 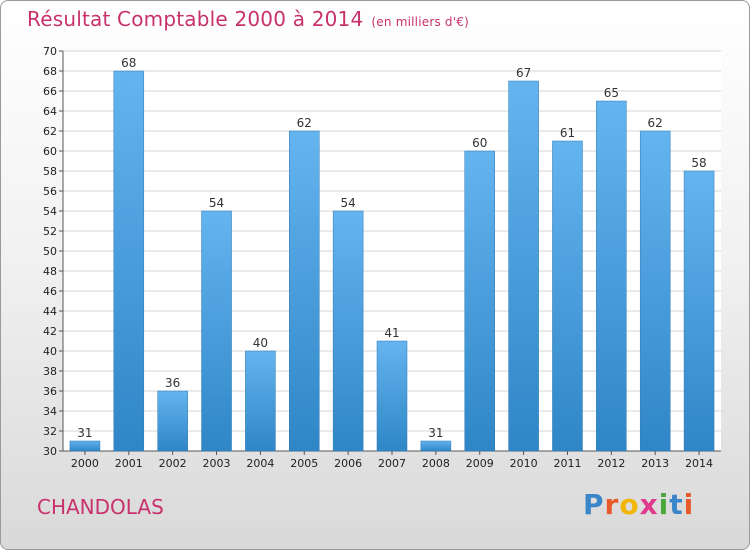 I want to click on logo-letter: r, so click(x=612, y=504).